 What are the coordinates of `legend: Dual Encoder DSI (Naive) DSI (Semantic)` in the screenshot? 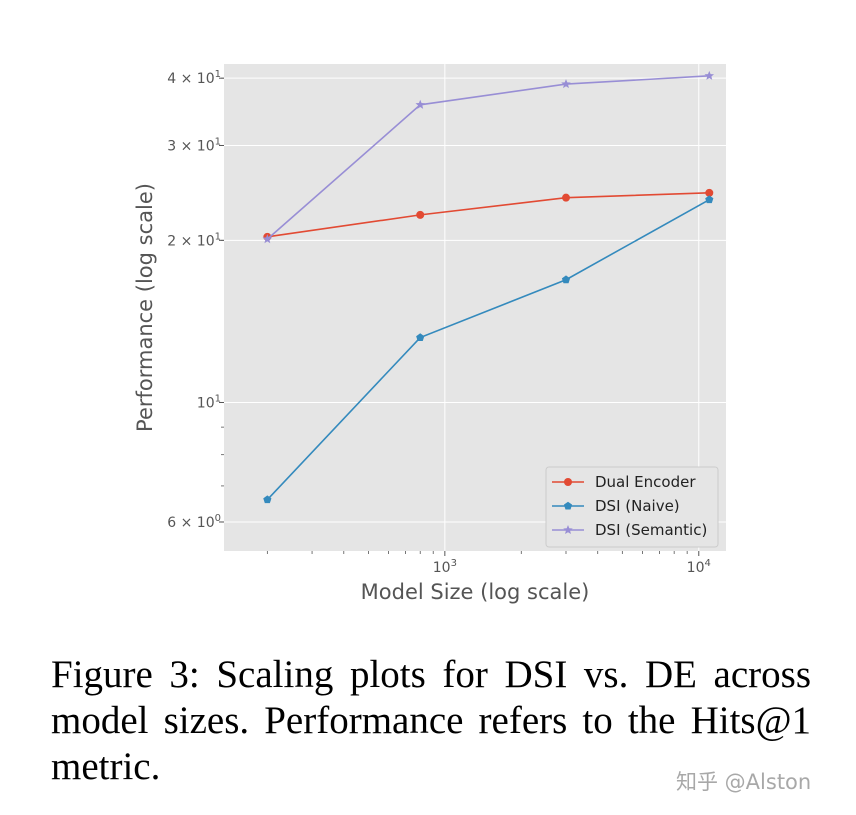 It's located at (632, 507).